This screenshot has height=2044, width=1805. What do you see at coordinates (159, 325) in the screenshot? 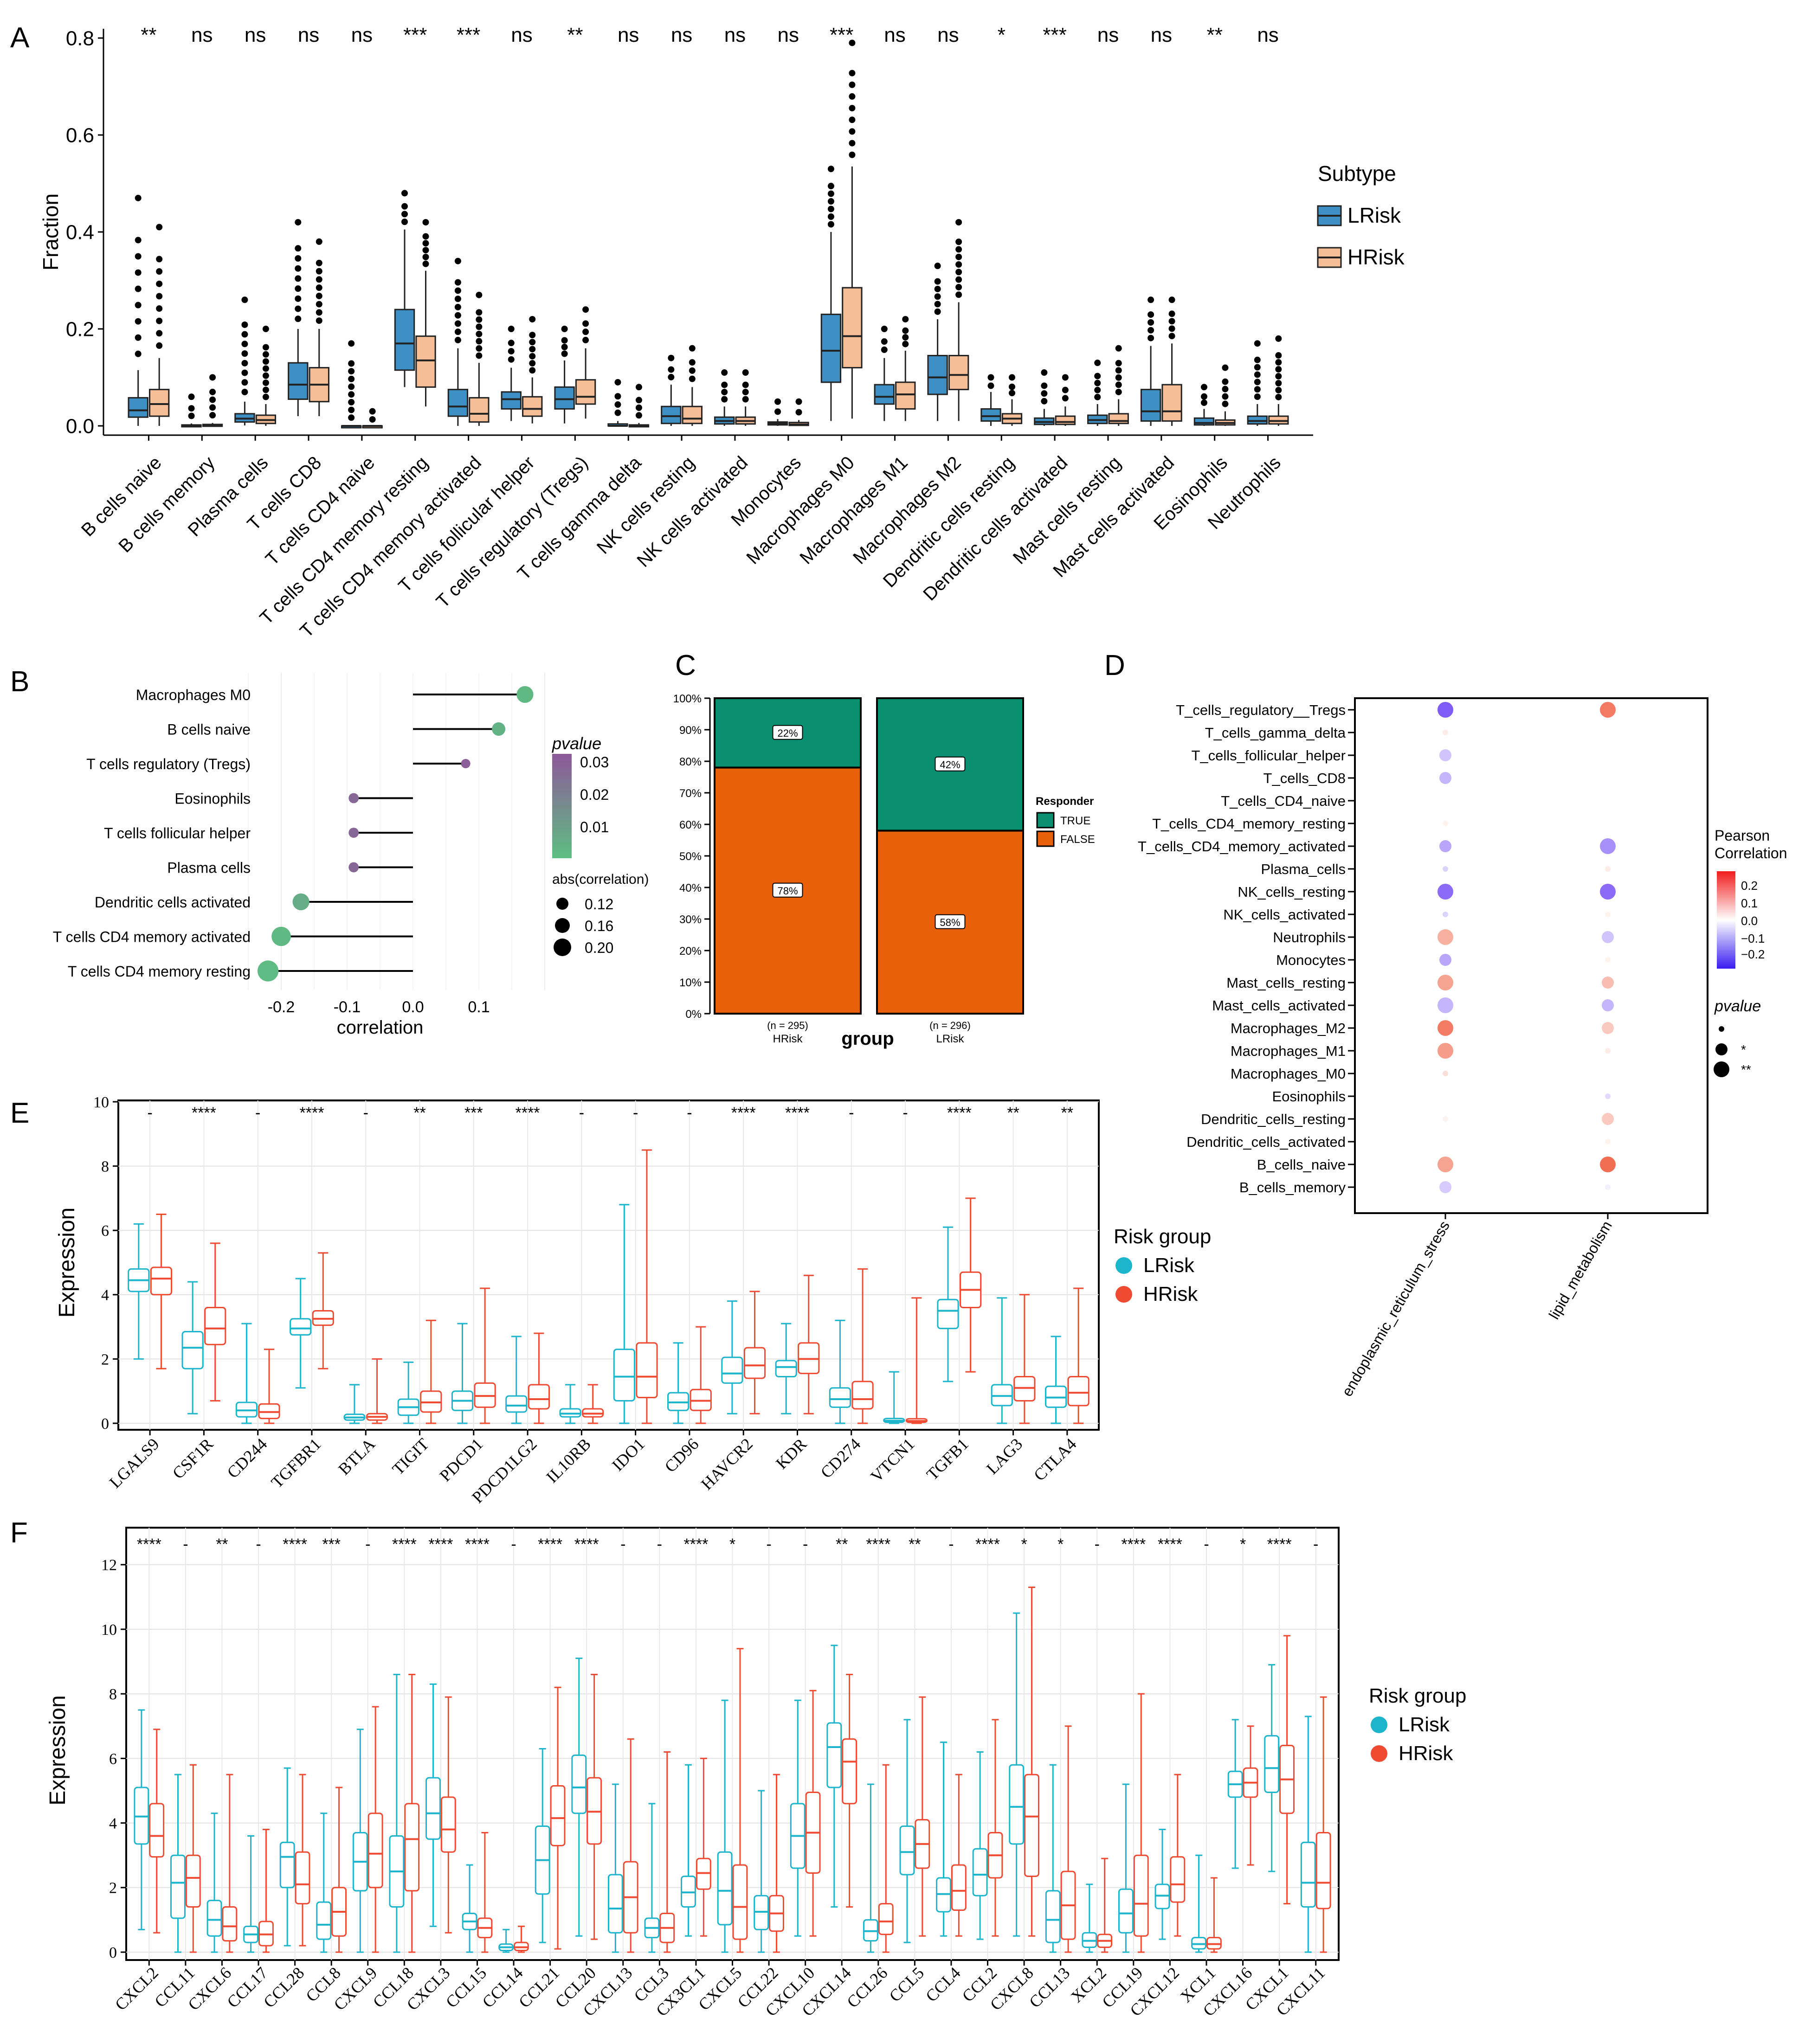
I see `box-HRisk-B cells naive` at bounding box center [159, 325].